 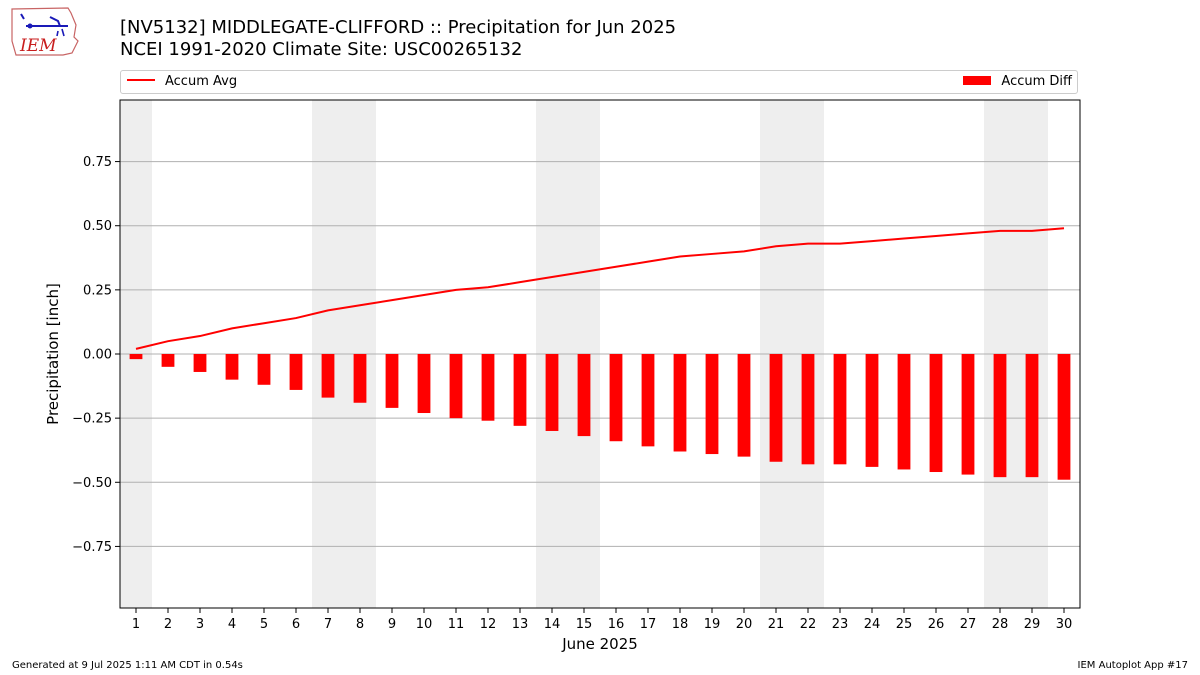 What do you see at coordinates (552, 624) in the screenshot?
I see `x-tick-label: 14` at bounding box center [552, 624].